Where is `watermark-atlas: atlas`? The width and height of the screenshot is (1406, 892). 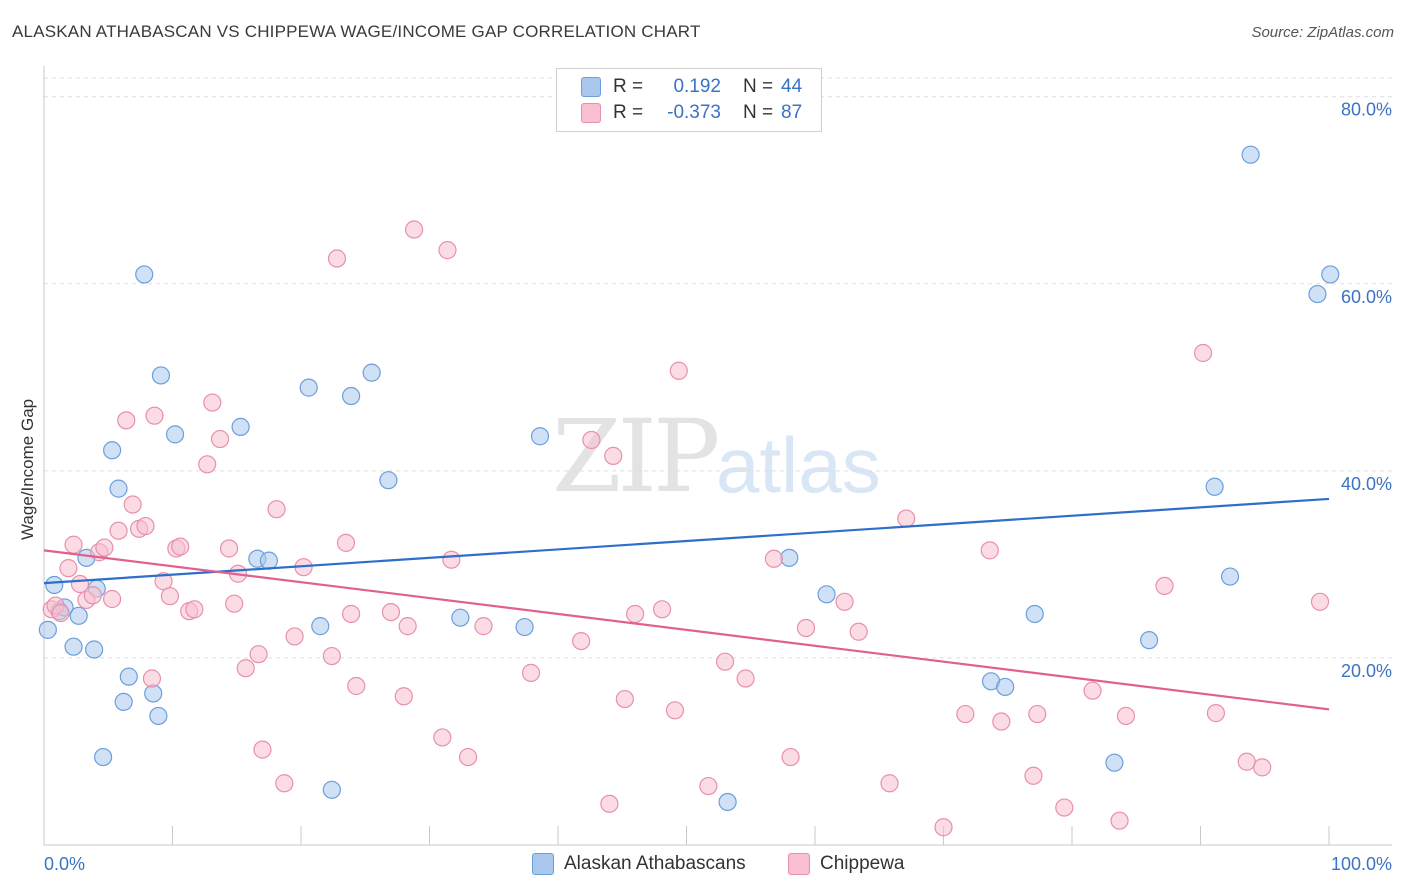 watermark-atlas: atlas is located at coordinates (798, 465).